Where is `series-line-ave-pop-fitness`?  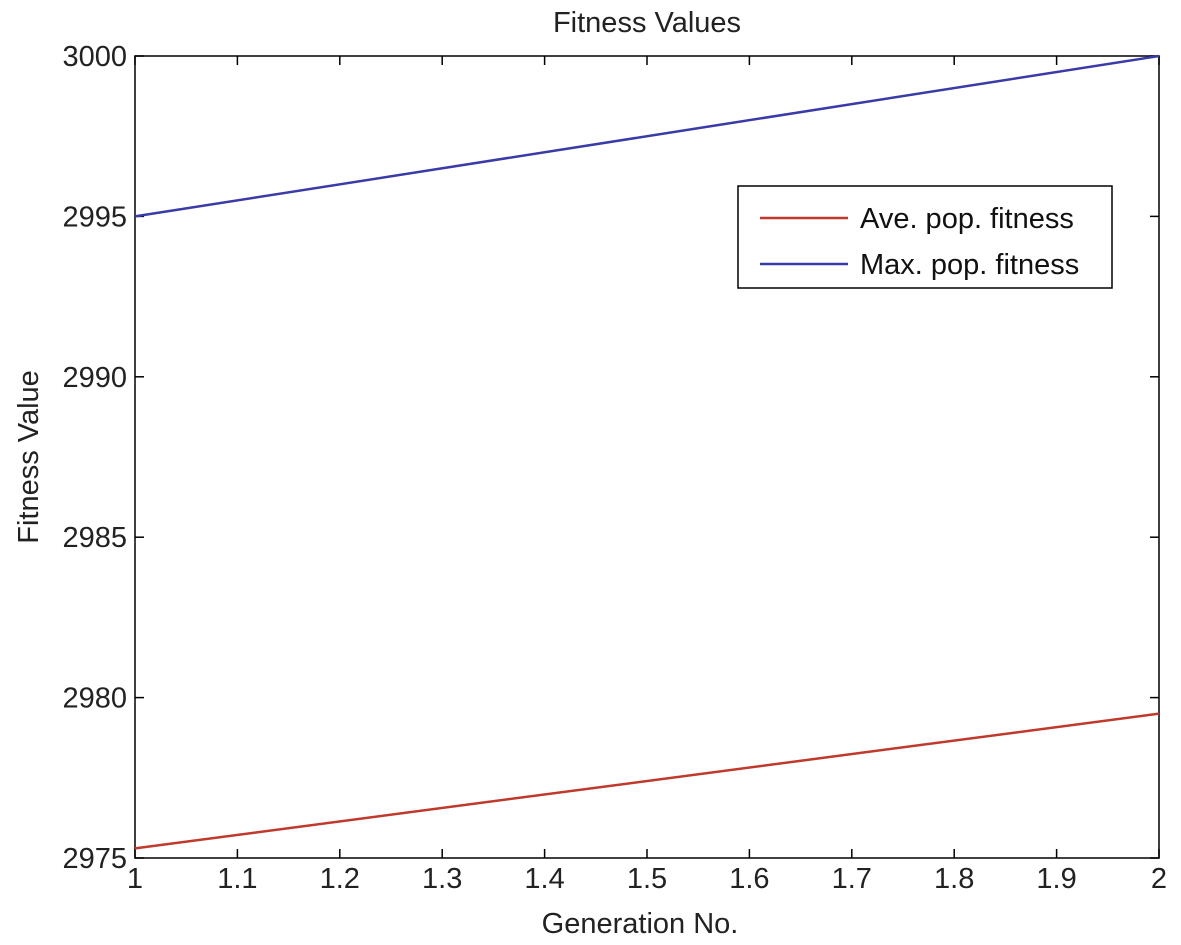 series-line-ave-pop-fitness is located at coordinates (647, 781).